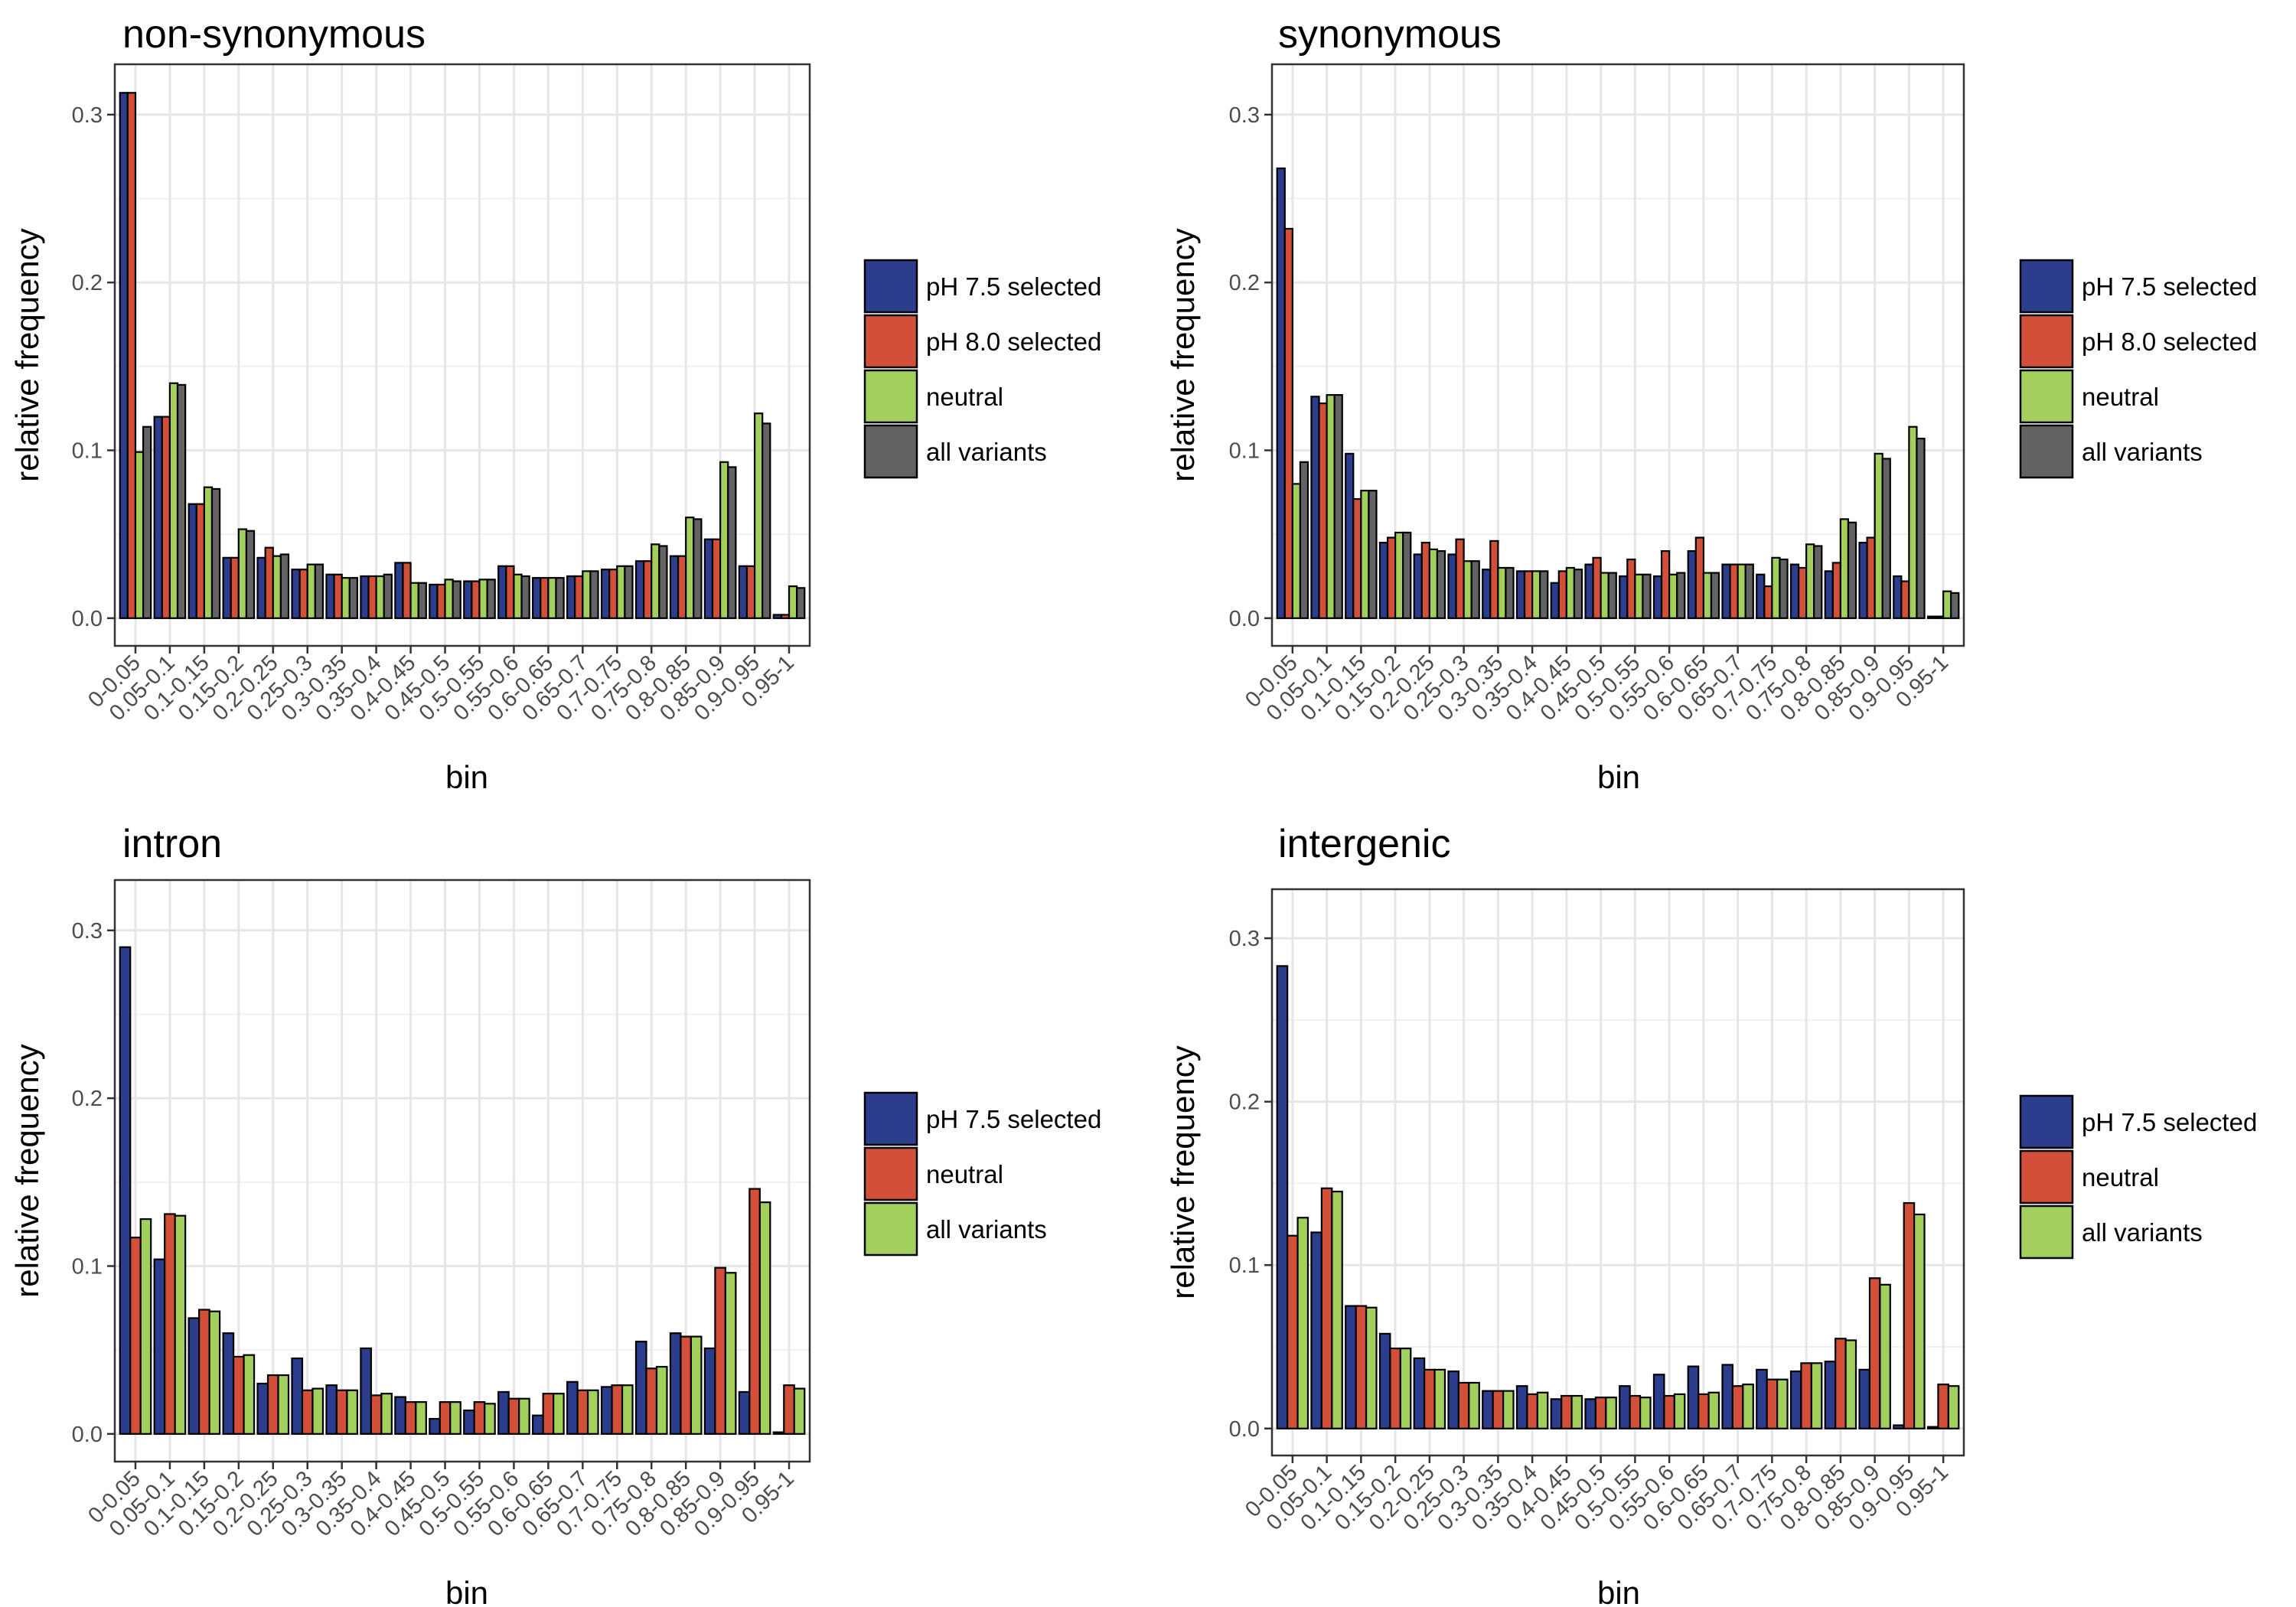  I want to click on panel-title: non-synonymous, so click(274, 34).